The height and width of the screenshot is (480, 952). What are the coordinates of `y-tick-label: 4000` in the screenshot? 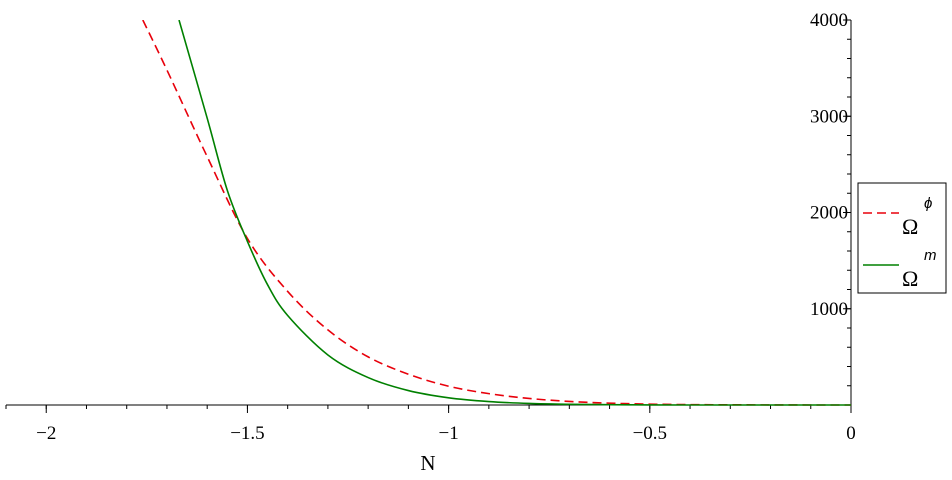 It's located at (829, 20).